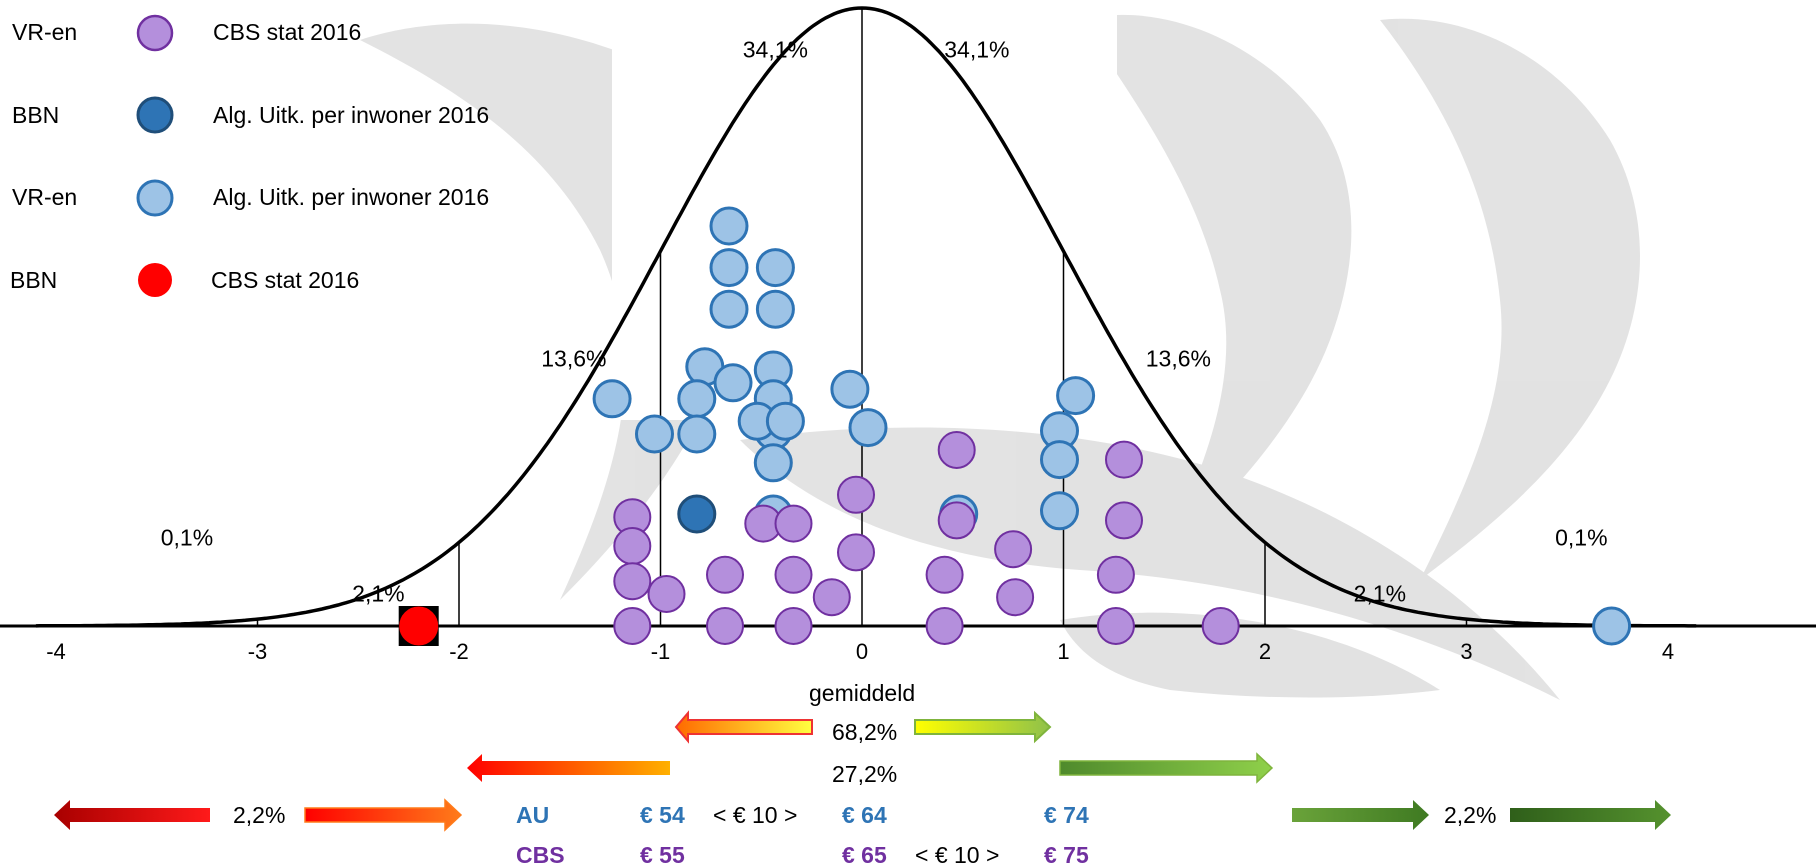  What do you see at coordinates (532, 815) in the screenshot?
I see `au-label: AU` at bounding box center [532, 815].